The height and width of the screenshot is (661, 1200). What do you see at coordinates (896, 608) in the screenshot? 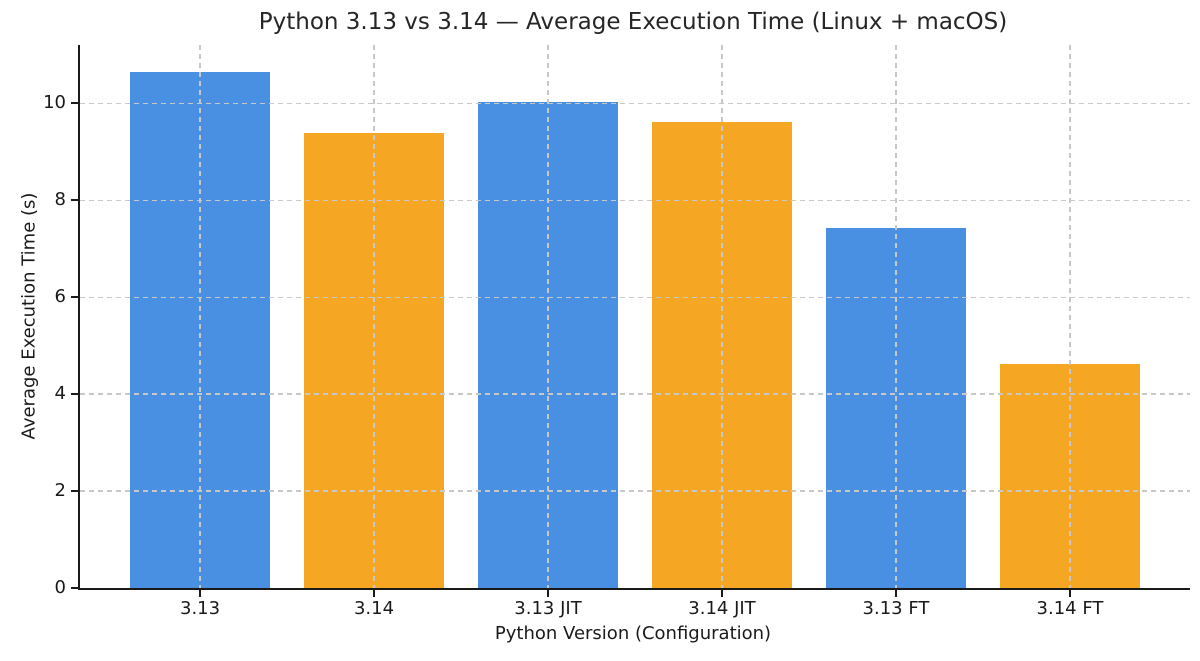
I see `x-tick-label: 3.13 FT` at bounding box center [896, 608].